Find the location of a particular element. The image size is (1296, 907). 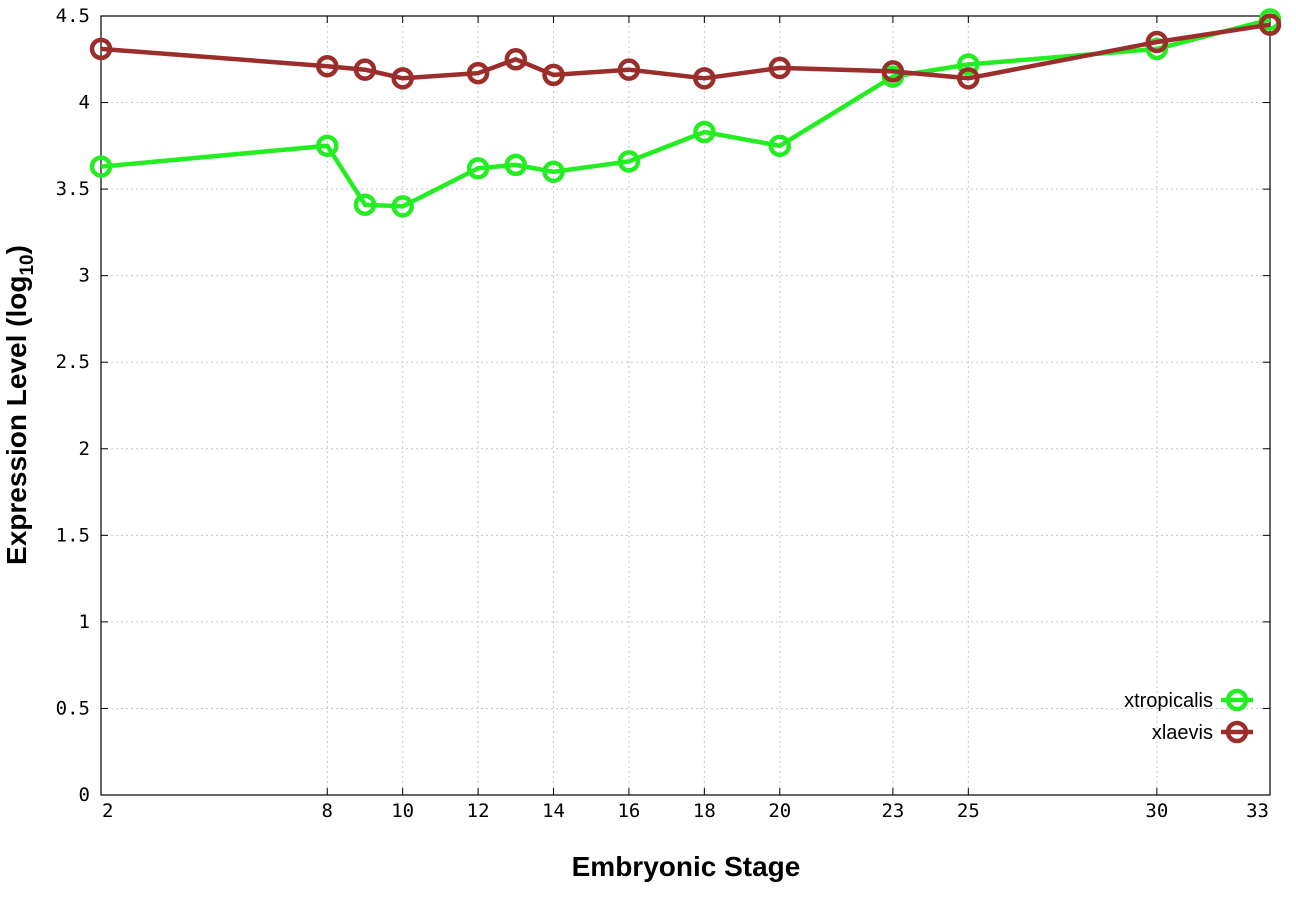

y-tick-label: 2 is located at coordinates (84, 449).